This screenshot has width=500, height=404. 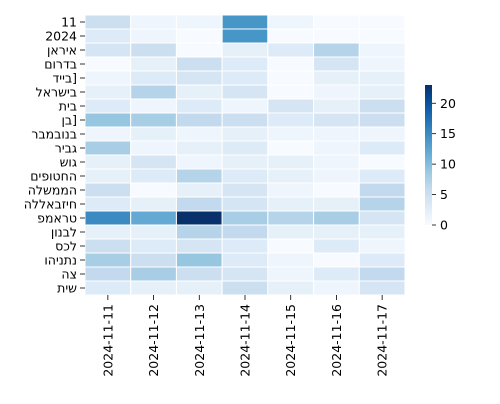 What do you see at coordinates (68, 106) in the screenshot?
I see `y-tick-label: בית` at bounding box center [68, 106].